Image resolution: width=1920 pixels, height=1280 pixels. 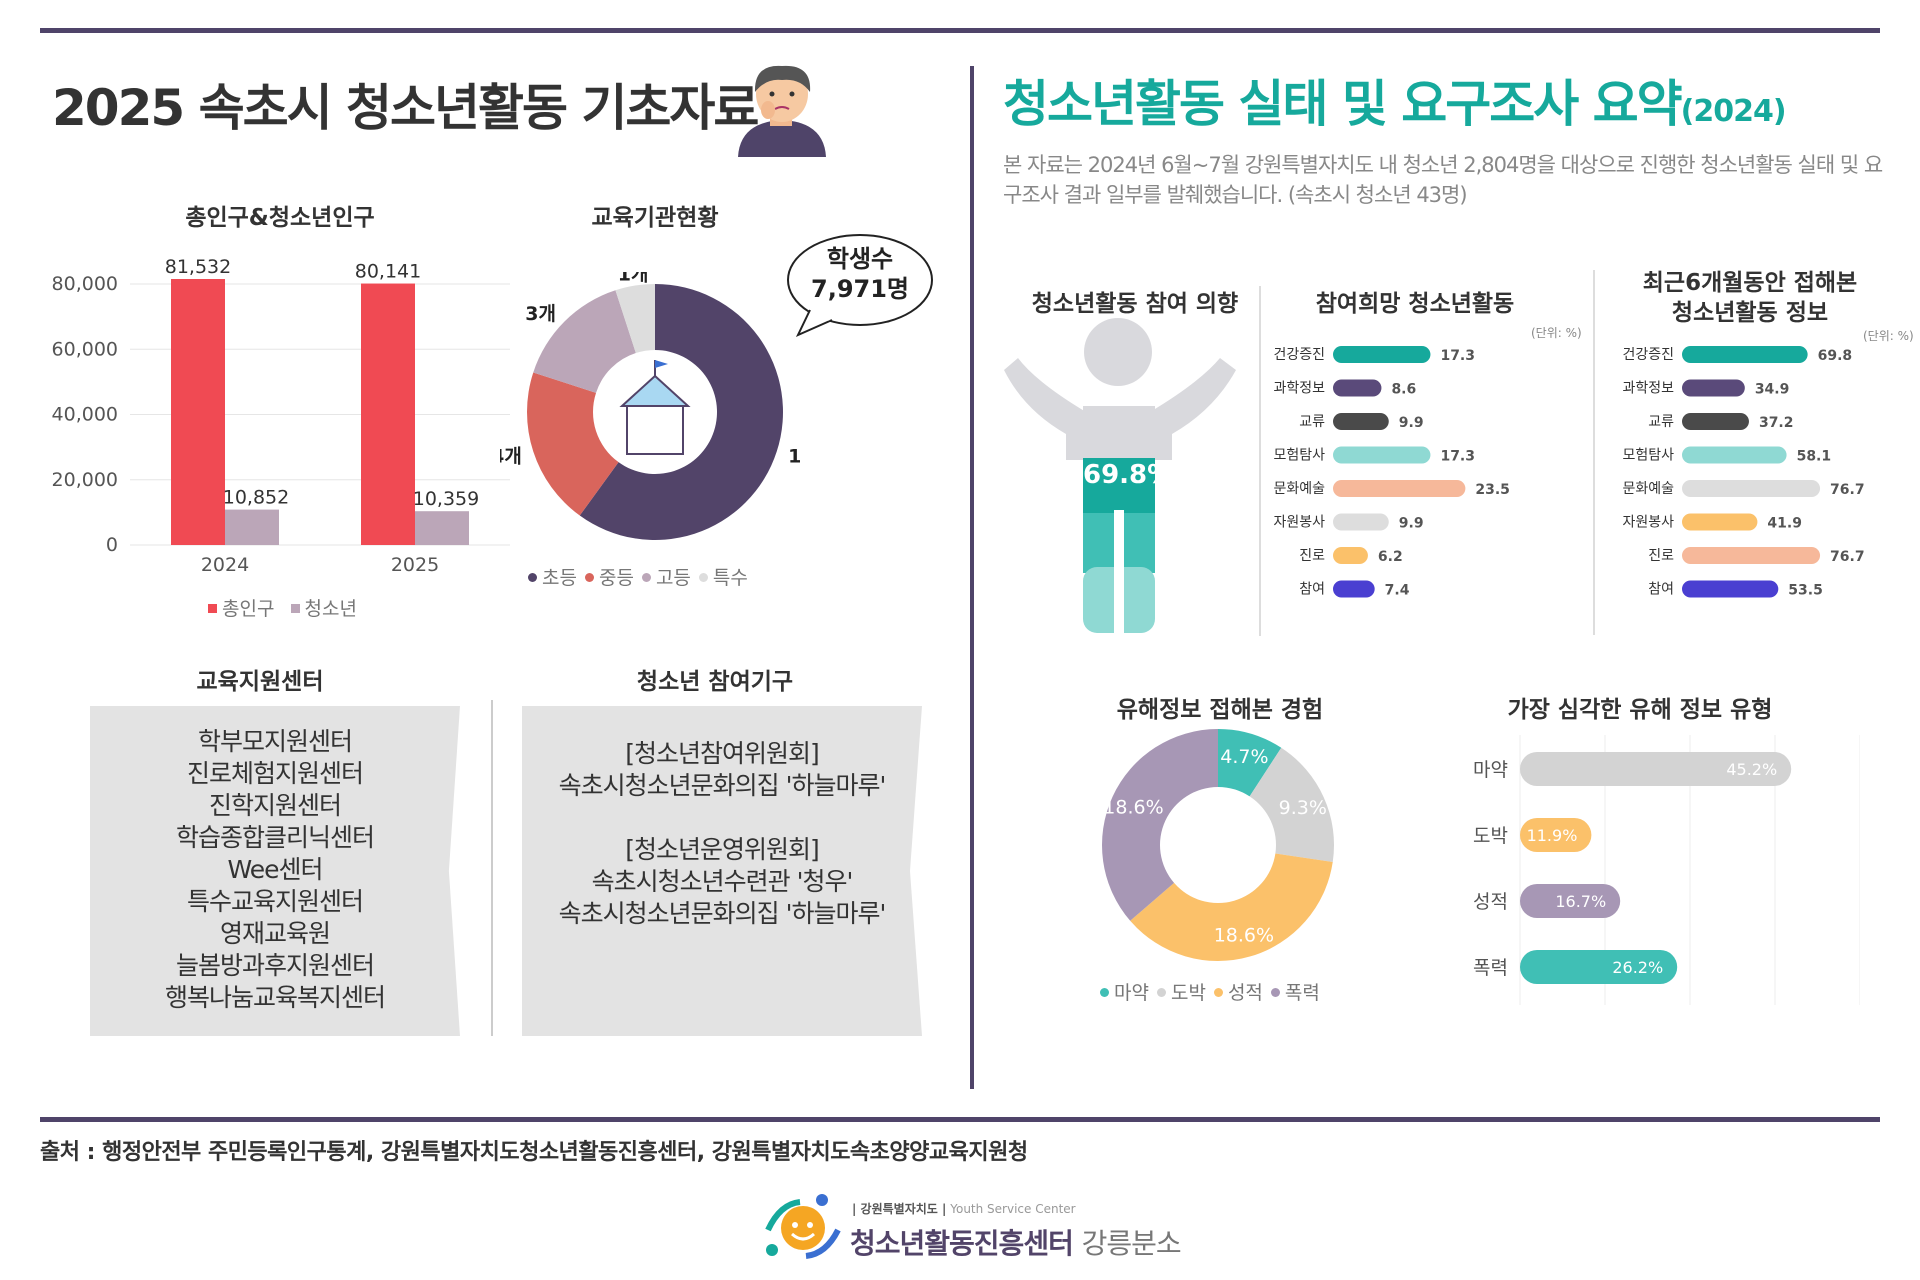 I want to click on participation-body-item: [청소년참여위원회], so click(x=722, y=753).